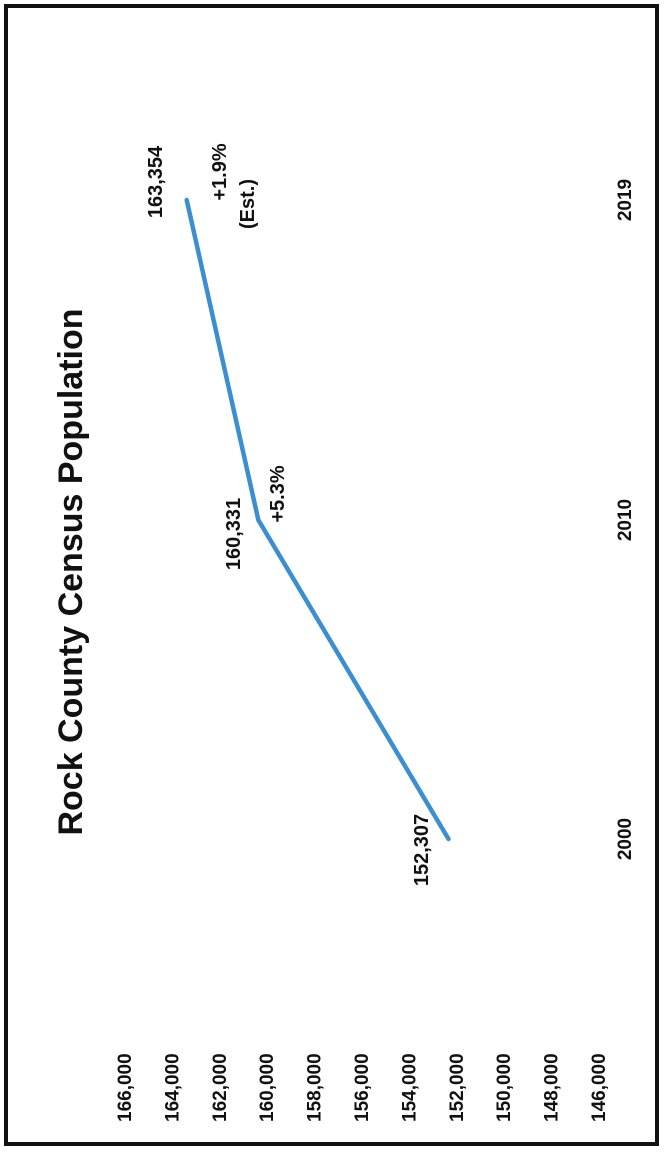 Image resolution: width=669 pixels, height=1152 pixels. I want to click on annotation-change-2010: +5.3%, so click(278, 493).